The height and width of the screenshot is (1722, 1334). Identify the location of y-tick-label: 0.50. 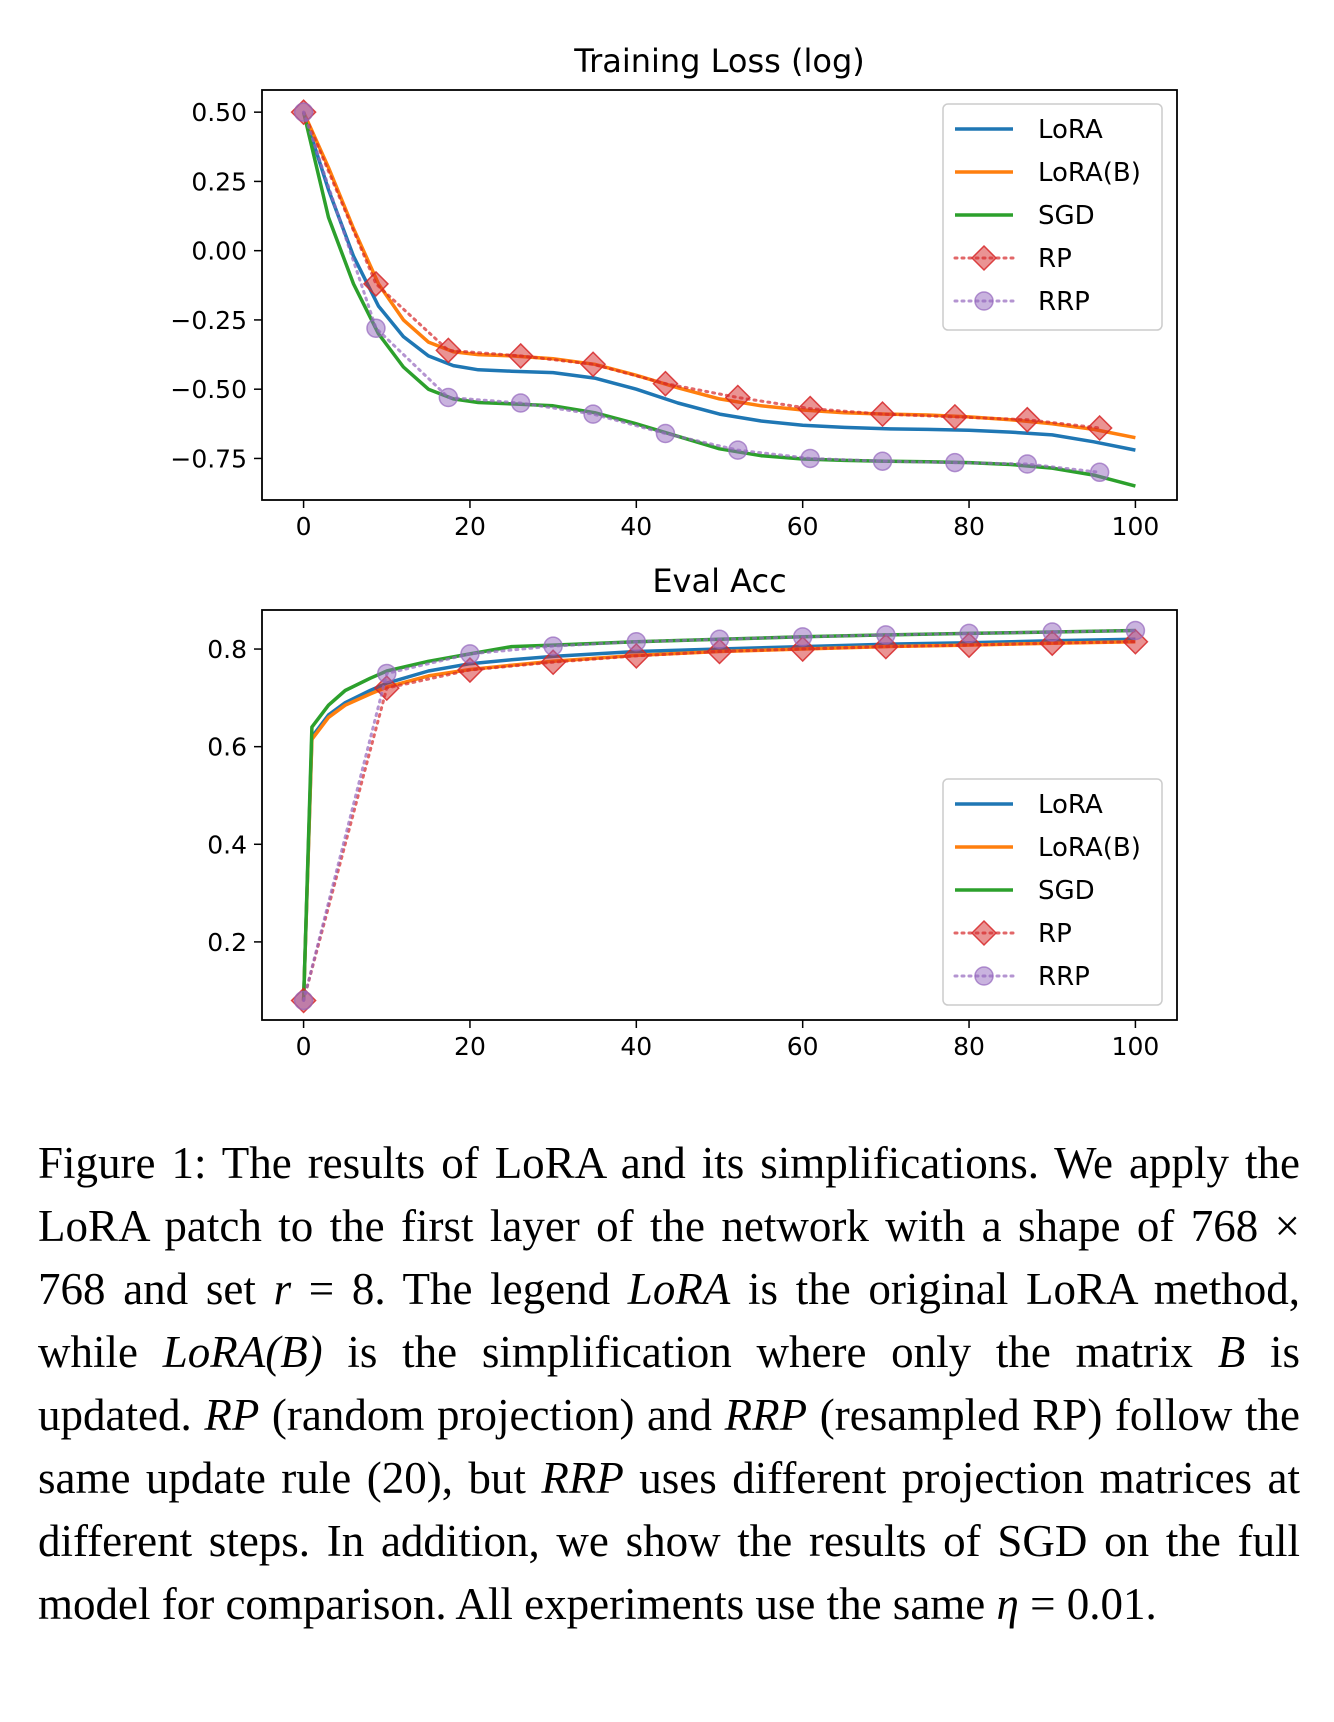
(219, 112).